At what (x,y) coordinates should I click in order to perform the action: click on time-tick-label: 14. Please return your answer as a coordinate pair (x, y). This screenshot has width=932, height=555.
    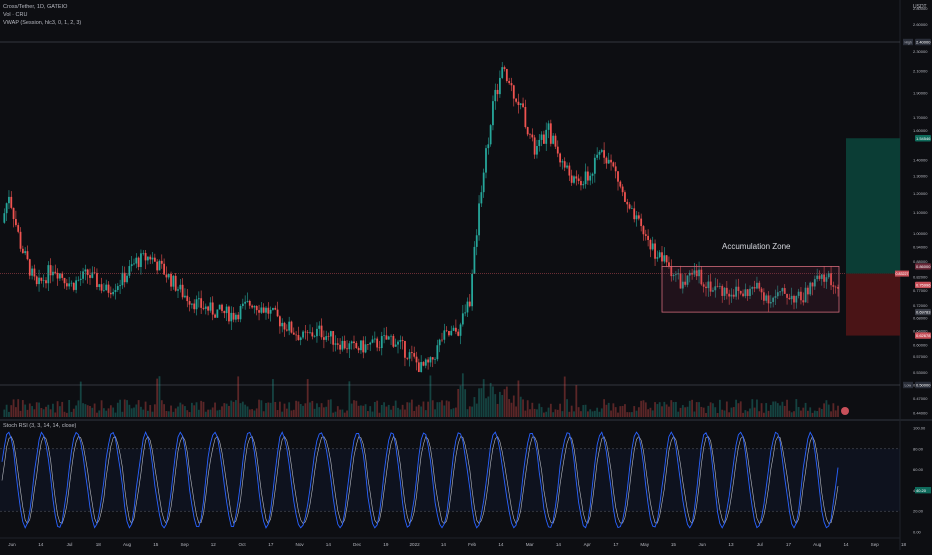
    Looking at the image, I should click on (329, 544).